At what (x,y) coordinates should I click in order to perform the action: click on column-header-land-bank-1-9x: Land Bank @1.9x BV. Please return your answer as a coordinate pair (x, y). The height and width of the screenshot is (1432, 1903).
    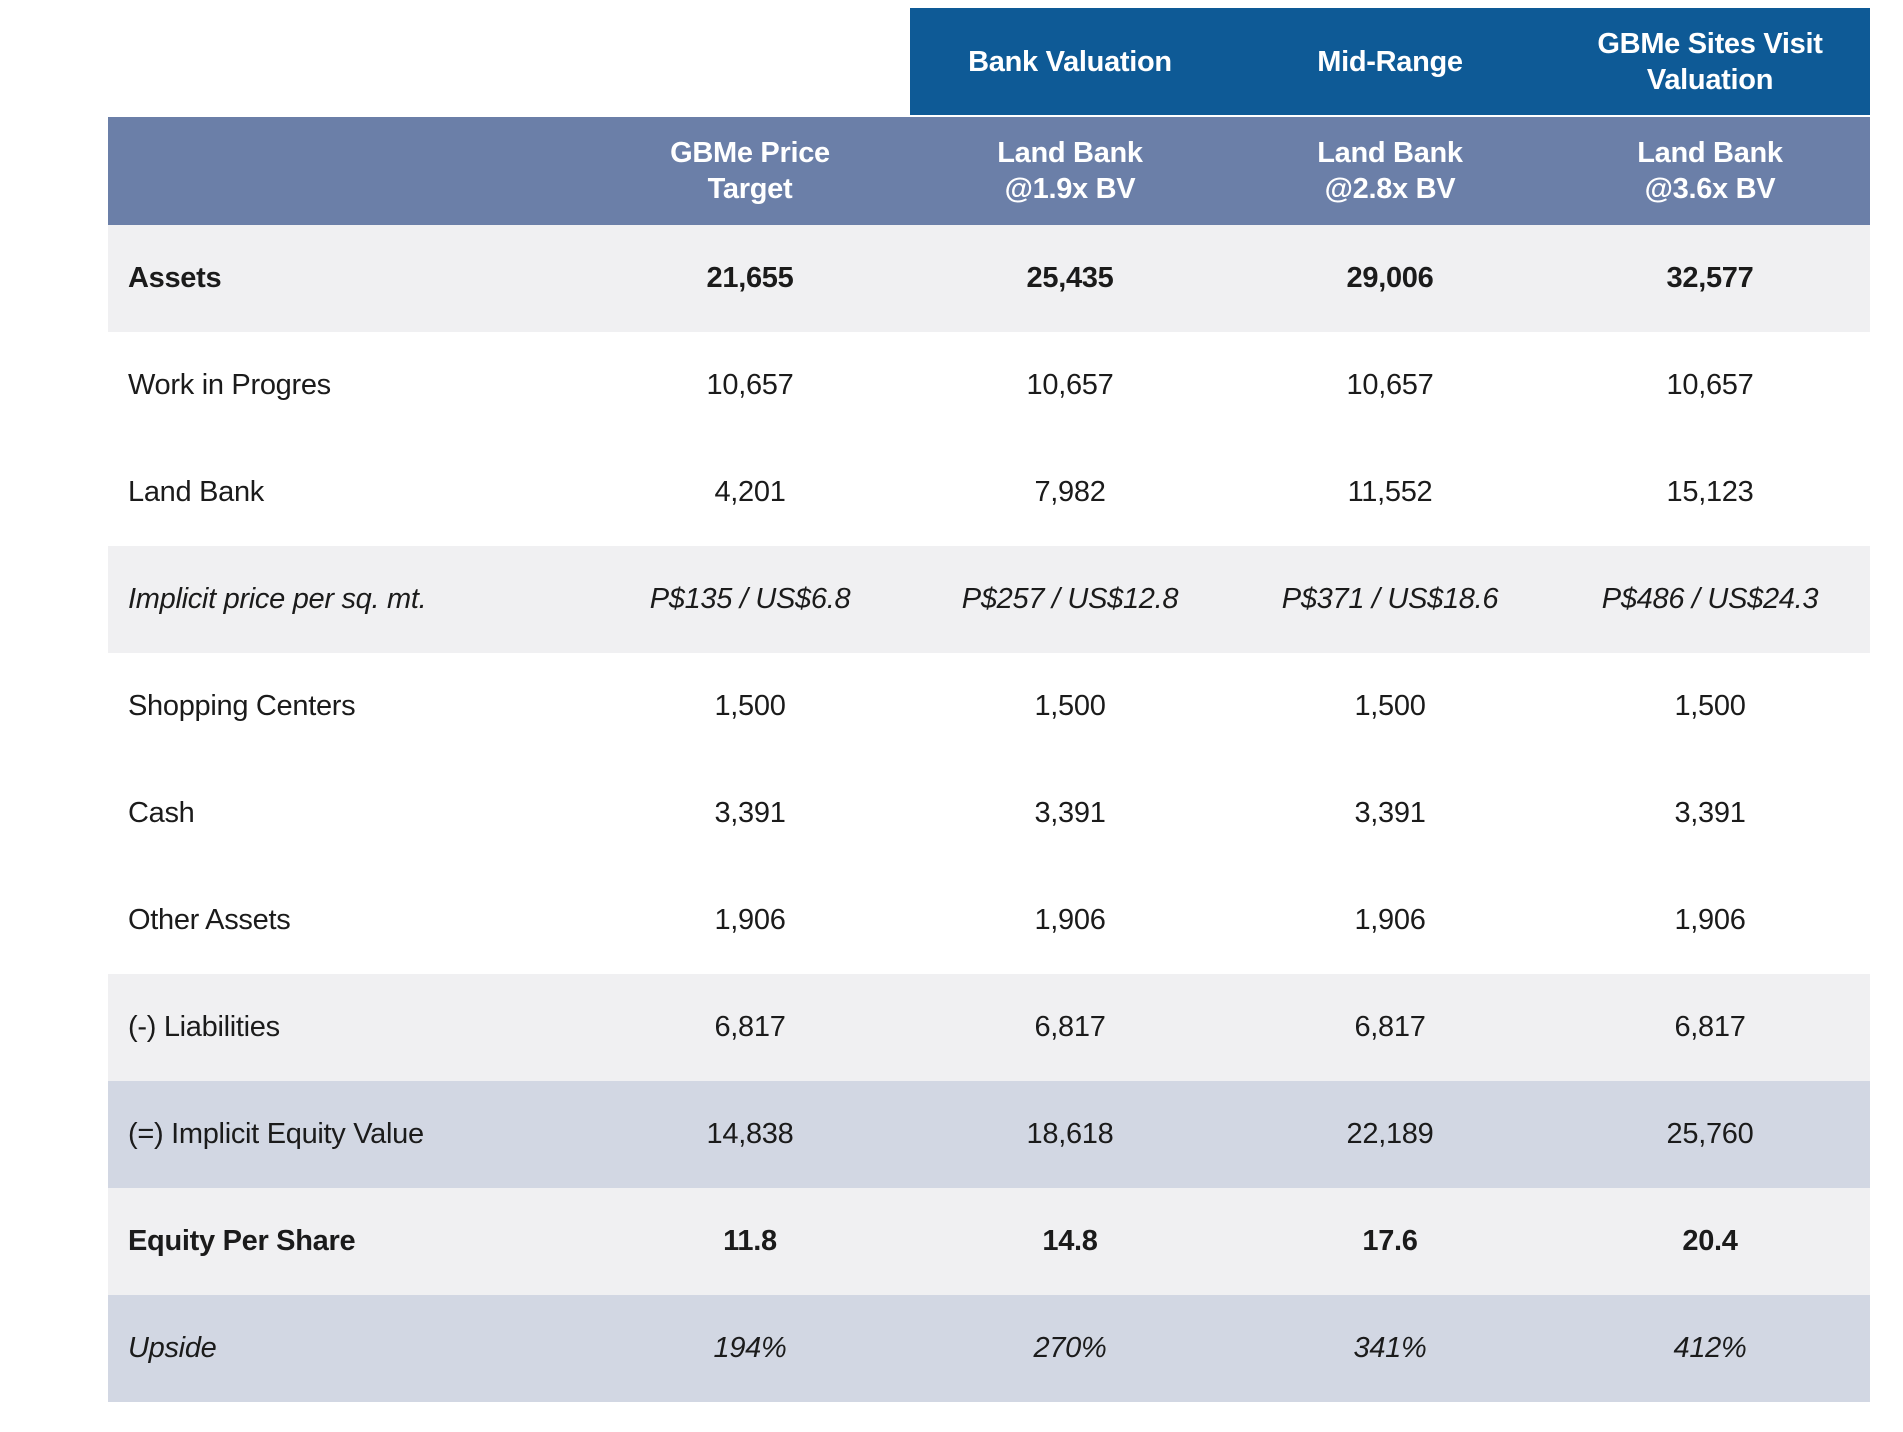
    Looking at the image, I should click on (1070, 171).